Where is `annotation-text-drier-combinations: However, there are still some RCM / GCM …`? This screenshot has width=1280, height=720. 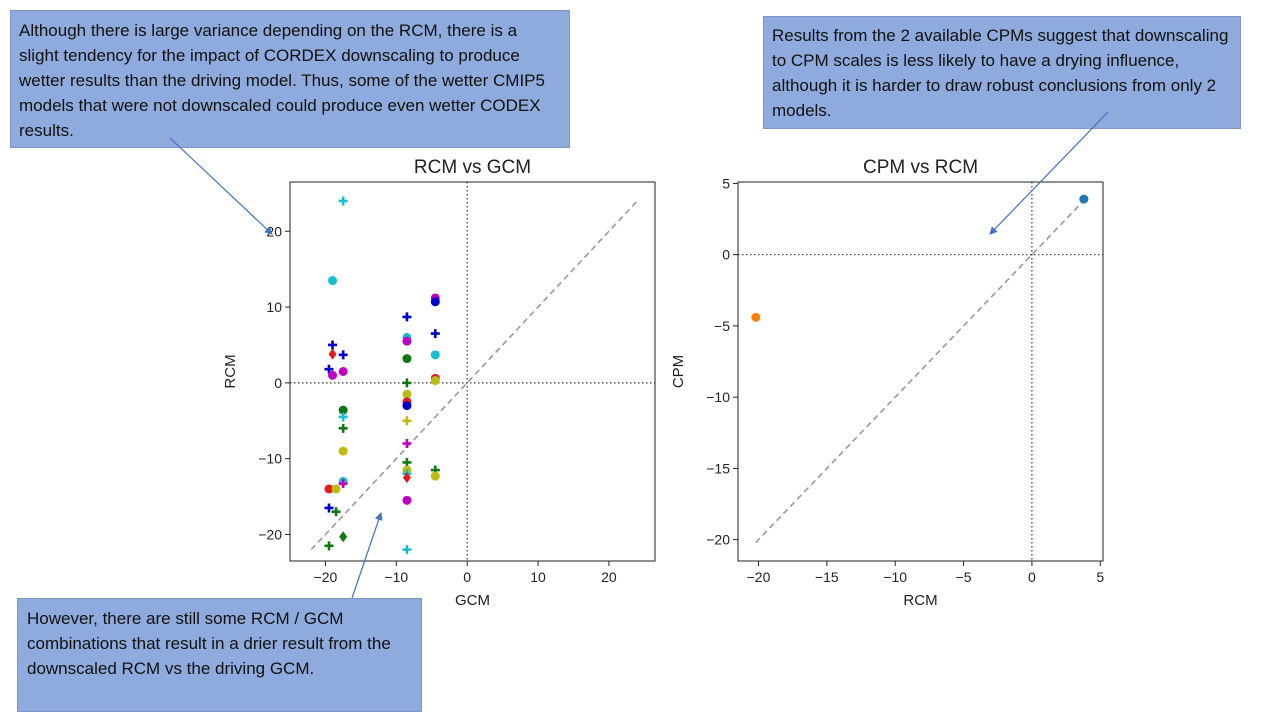
annotation-text-drier-combinations: However, there are still some RCM / GCM … is located at coordinates (209, 643).